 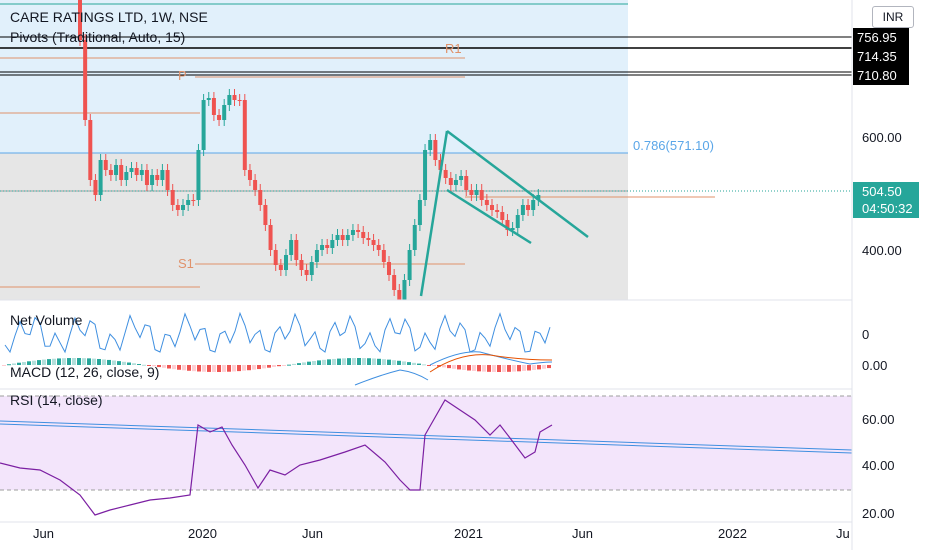 I want to click on current-price-tag: 504.50 04:50:32, so click(x=886, y=200).